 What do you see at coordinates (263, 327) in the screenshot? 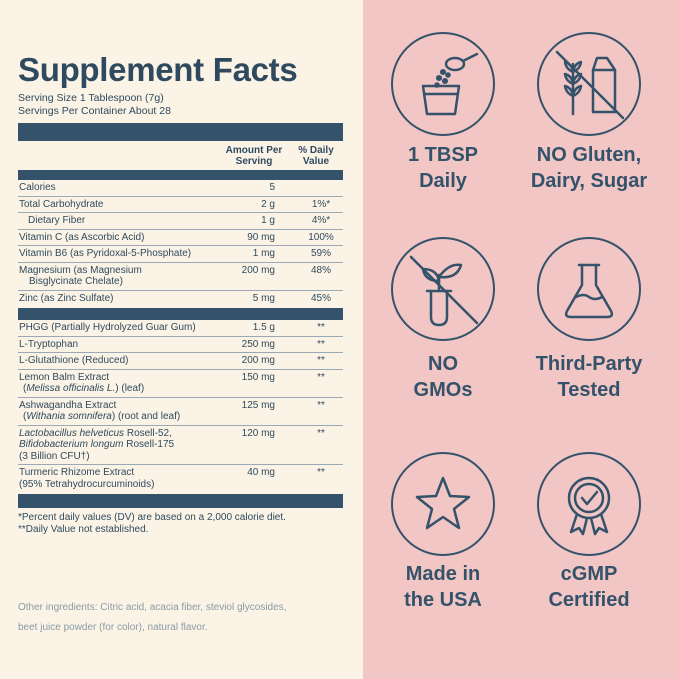
I see `ingredient-amount: 1.5 g` at bounding box center [263, 327].